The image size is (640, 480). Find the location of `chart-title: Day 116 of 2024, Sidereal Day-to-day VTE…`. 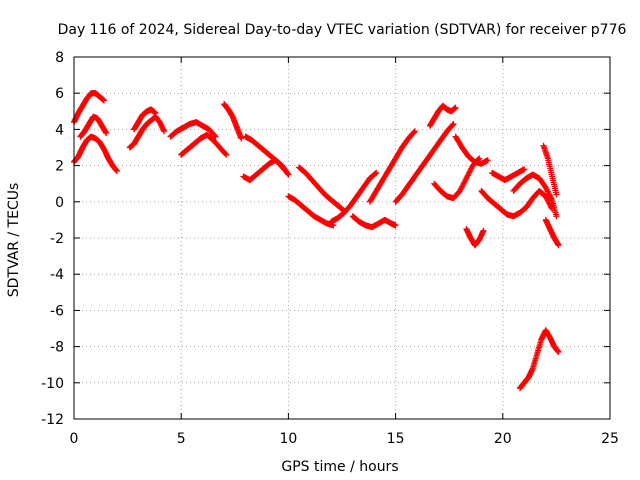

chart-title: Day 116 of 2024, Sidereal Day-to-day VTE… is located at coordinates (342, 30).